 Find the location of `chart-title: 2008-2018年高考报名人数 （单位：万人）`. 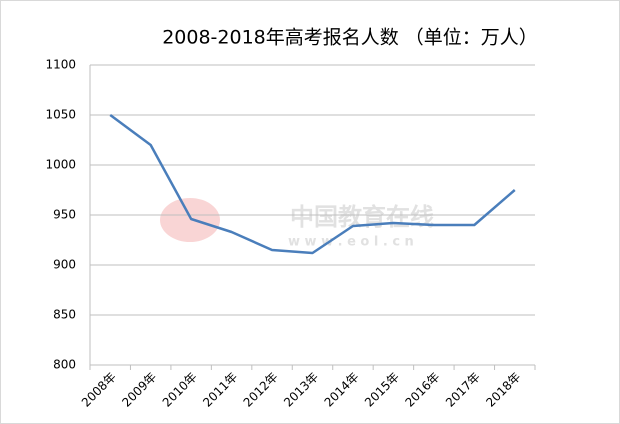

chart-title: 2008-2018年高考报名人数 （单位：万人） is located at coordinates (350, 38).